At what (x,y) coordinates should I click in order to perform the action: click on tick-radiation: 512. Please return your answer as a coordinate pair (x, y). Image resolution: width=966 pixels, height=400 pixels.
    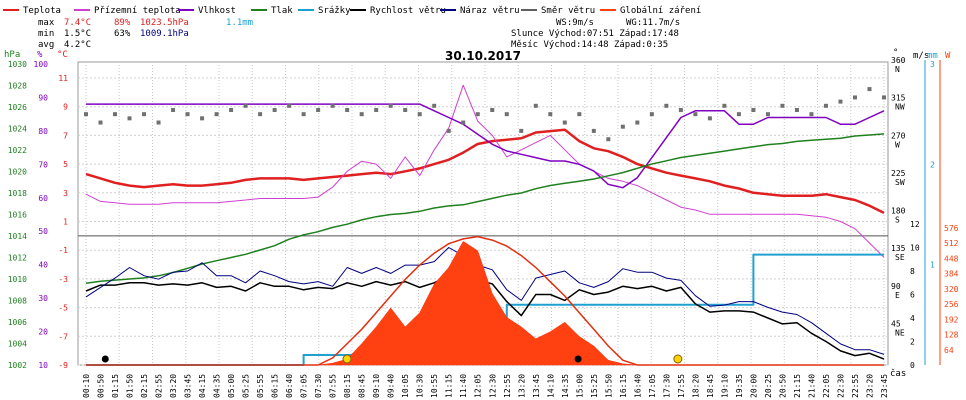
    Looking at the image, I should click on (951, 243).